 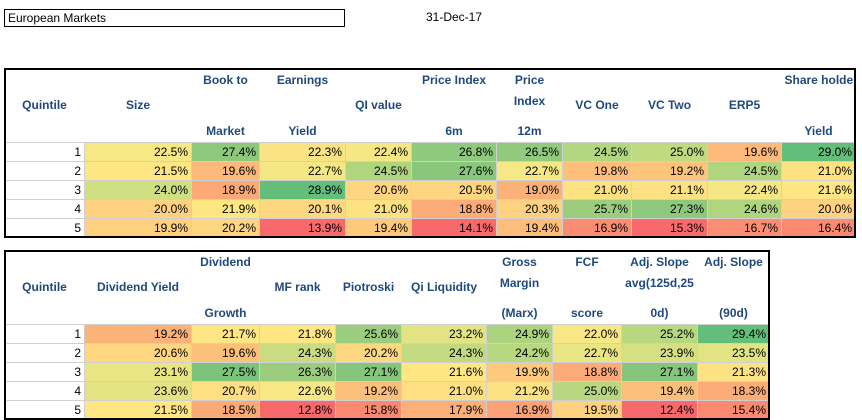 I want to click on value-cell: 12.8%, so click(x=297, y=410).